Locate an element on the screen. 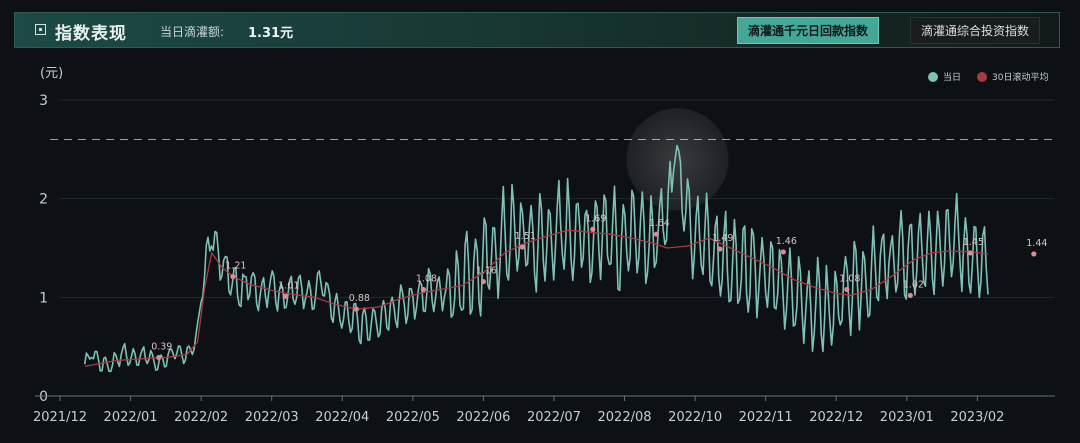 The height and width of the screenshot is (443, 1080). y-tick-label: 3 is located at coordinates (43, 101).